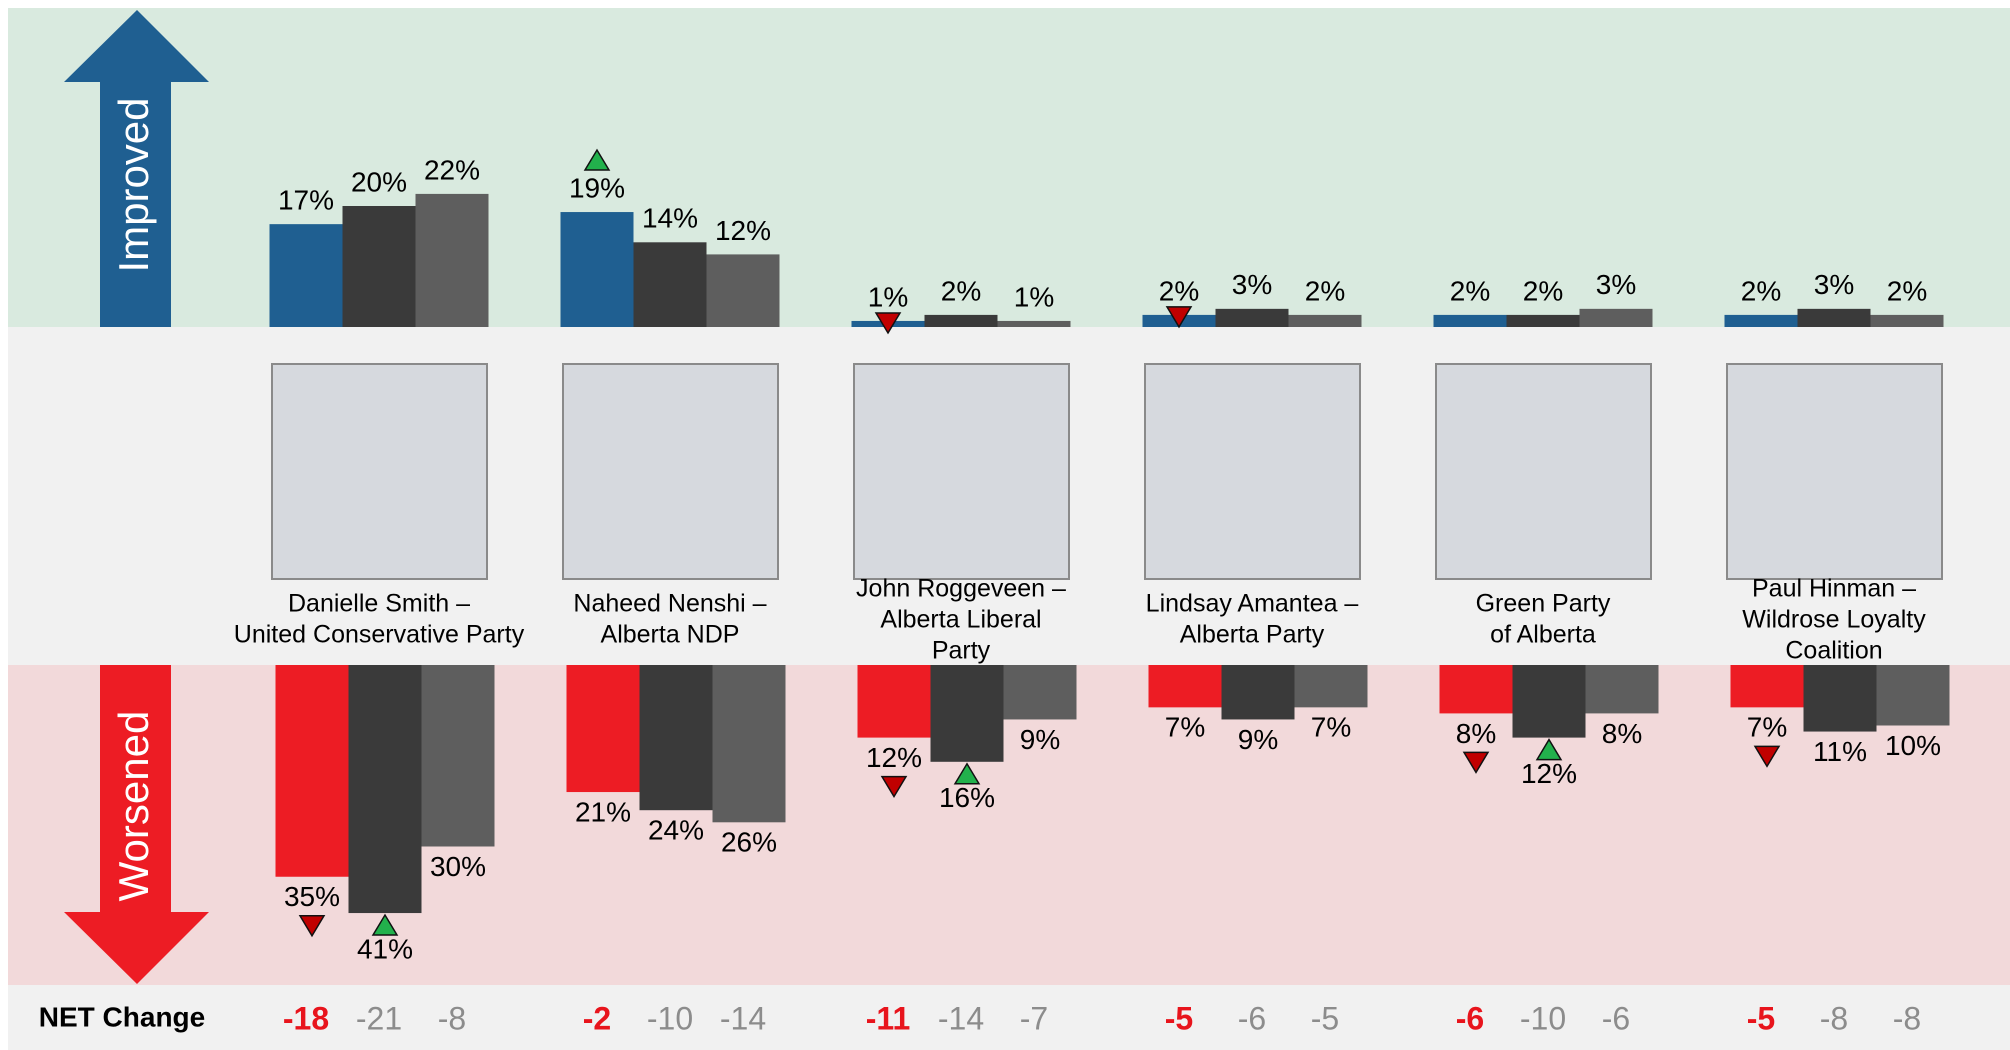 Image resolution: width=2010 pixels, height=1050 pixels. What do you see at coordinates (379, 181) in the screenshot?
I see `value-label: 20%` at bounding box center [379, 181].